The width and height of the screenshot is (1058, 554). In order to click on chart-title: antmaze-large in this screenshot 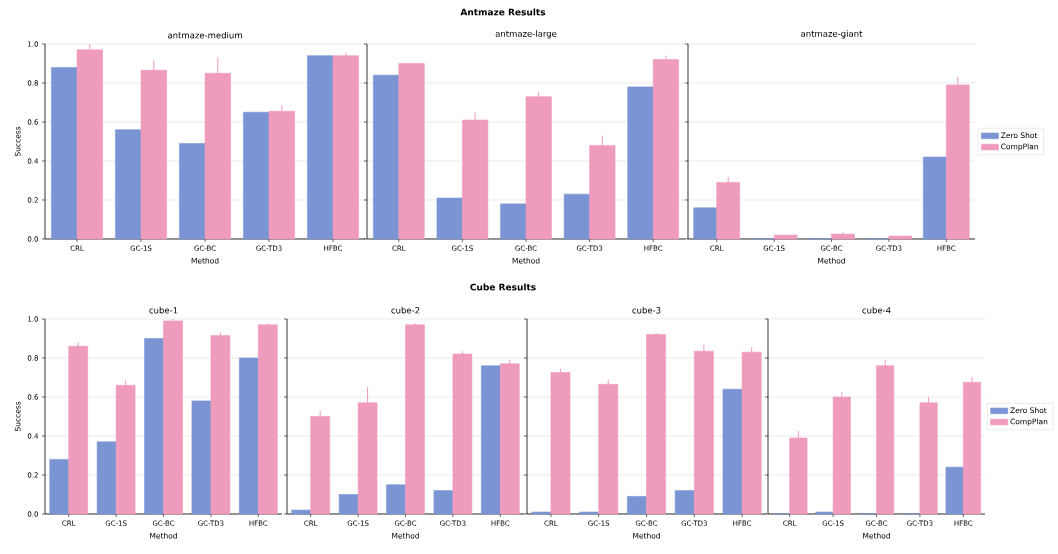, I will do `click(526, 34)`.